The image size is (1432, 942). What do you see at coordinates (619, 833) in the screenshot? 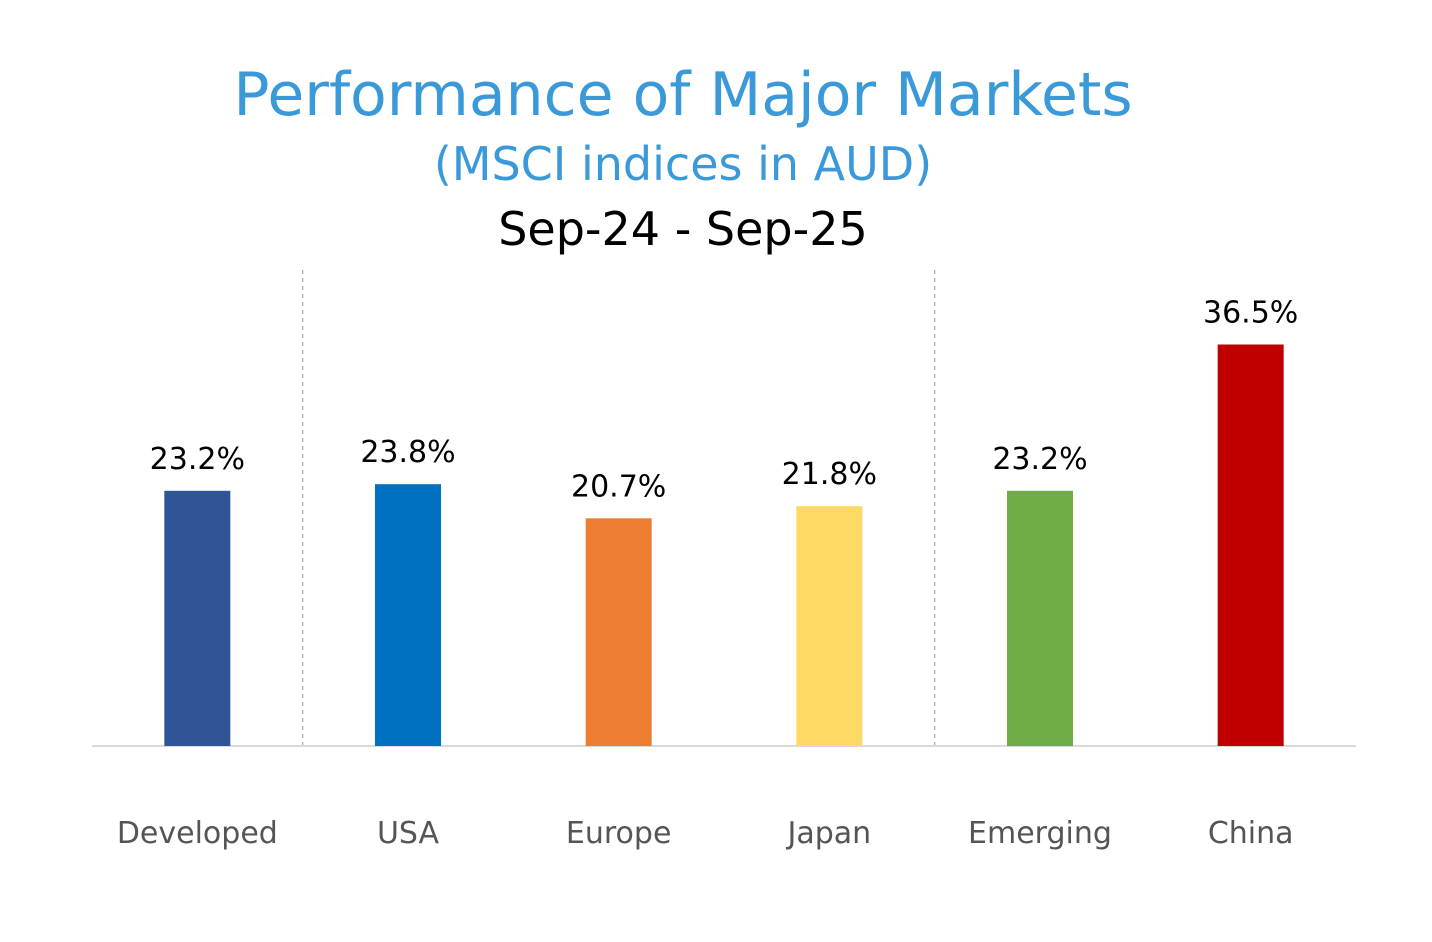
I see `category-label-europe: Europe` at bounding box center [619, 833].